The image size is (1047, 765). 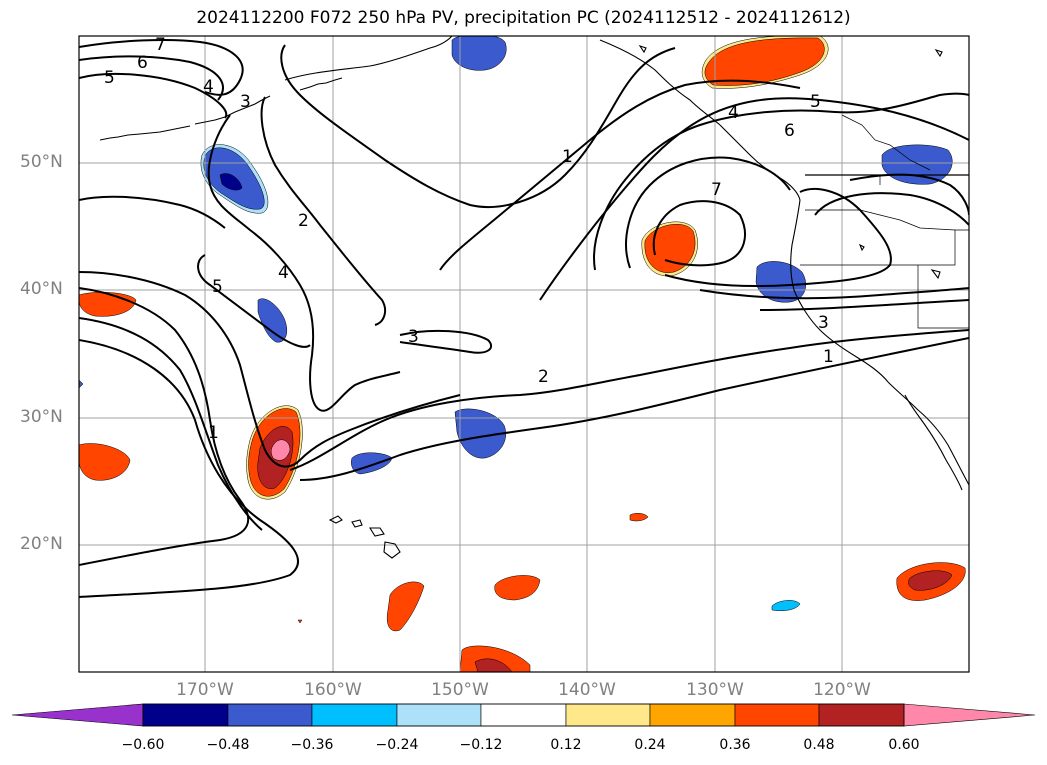 What do you see at coordinates (105, 462) in the screenshot?
I see `precip-blob-pos-west-26n` at bounding box center [105, 462].